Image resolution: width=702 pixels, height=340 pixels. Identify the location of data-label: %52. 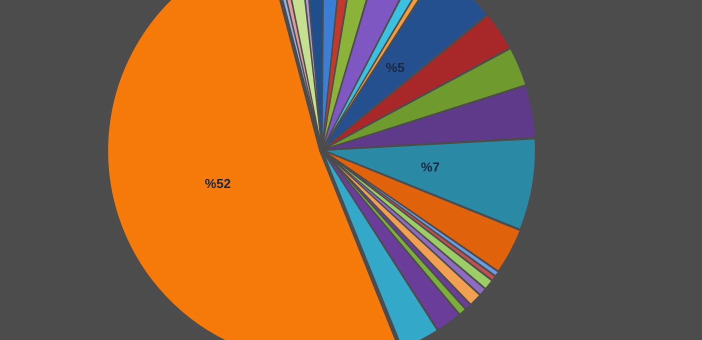
(217, 184).